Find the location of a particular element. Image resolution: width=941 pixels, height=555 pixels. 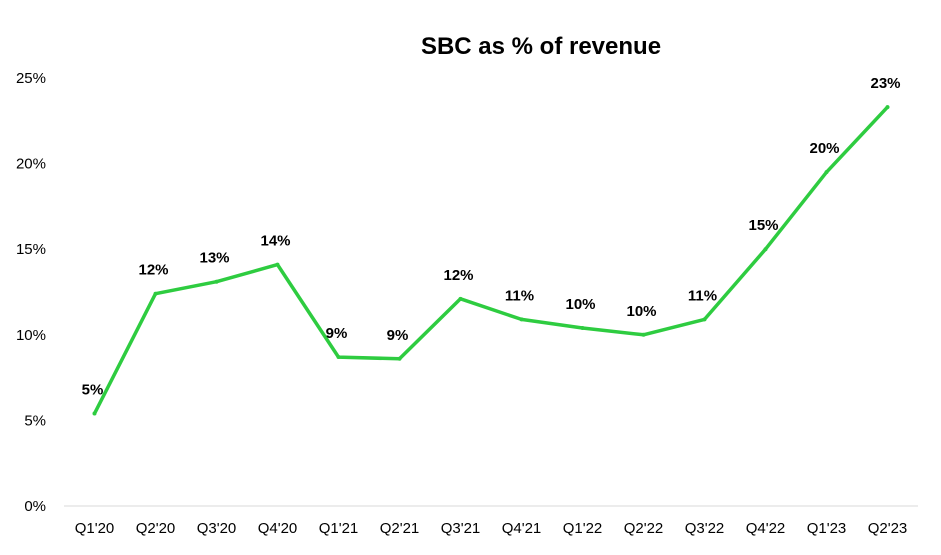

y-tick-label: 0% is located at coordinates (35, 506).